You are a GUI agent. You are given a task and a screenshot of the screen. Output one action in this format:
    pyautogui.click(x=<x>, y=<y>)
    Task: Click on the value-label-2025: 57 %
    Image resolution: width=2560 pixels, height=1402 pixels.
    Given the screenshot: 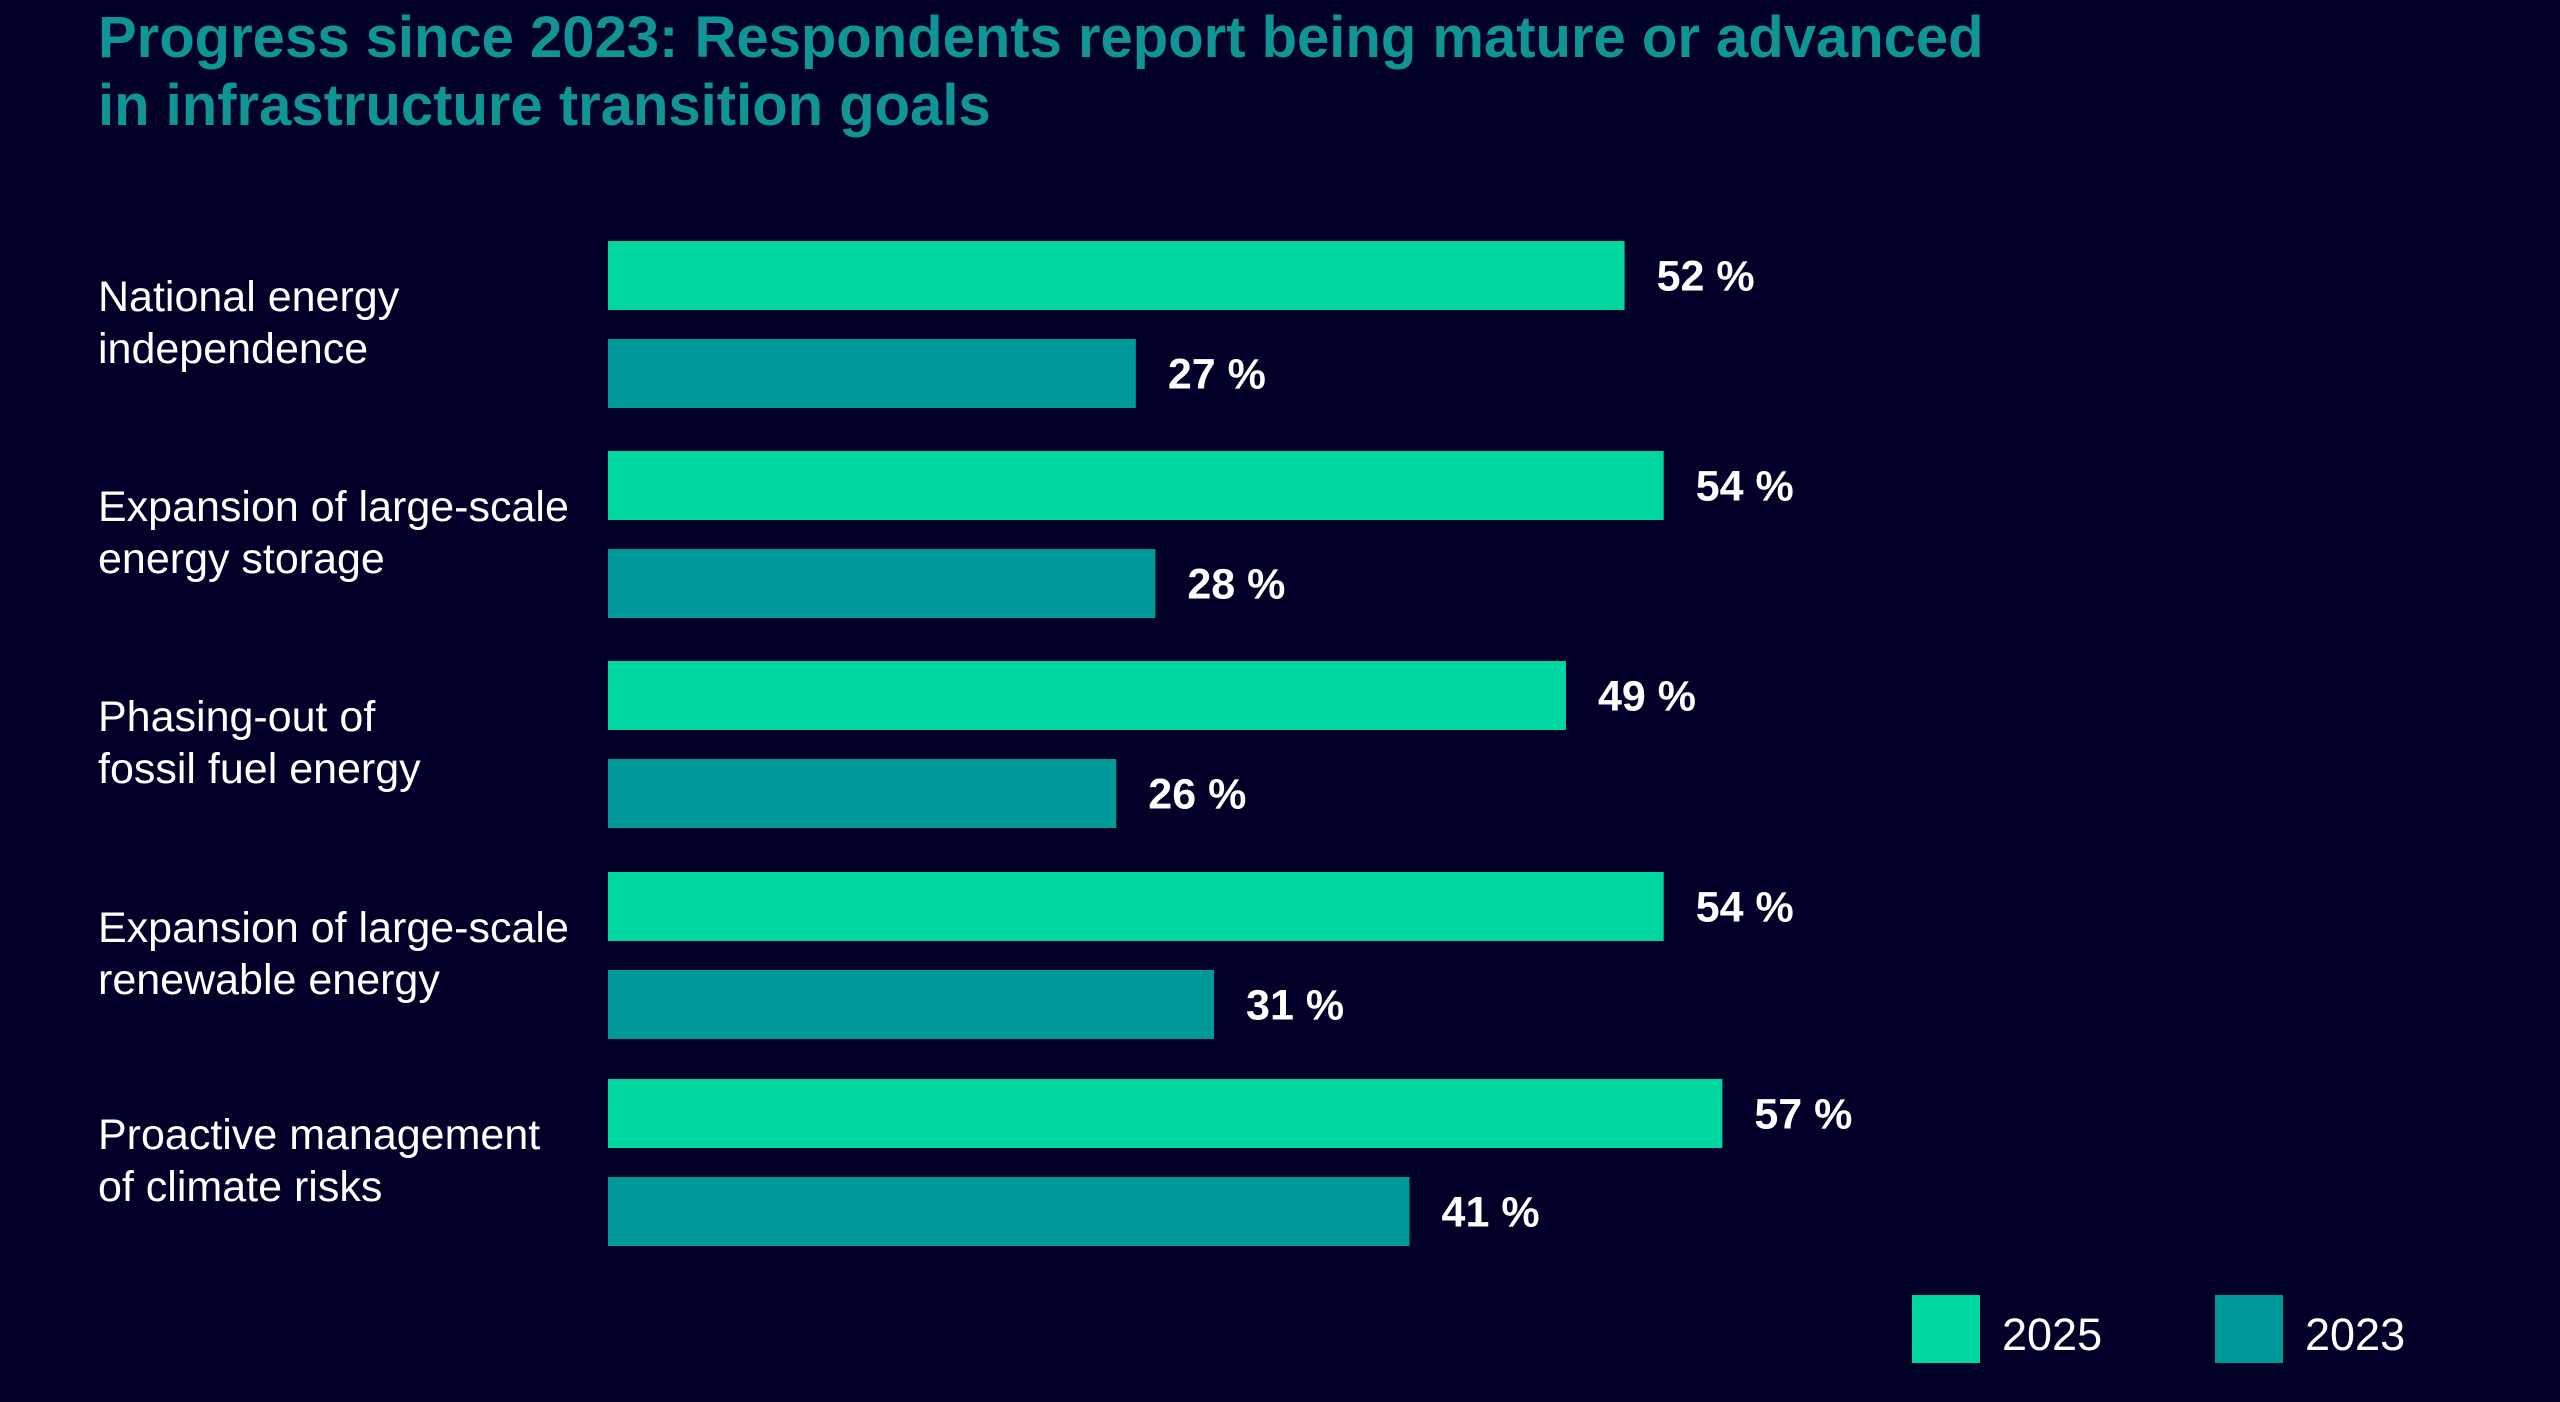 What is the action you would take?
    pyautogui.click(x=1803, y=1115)
    